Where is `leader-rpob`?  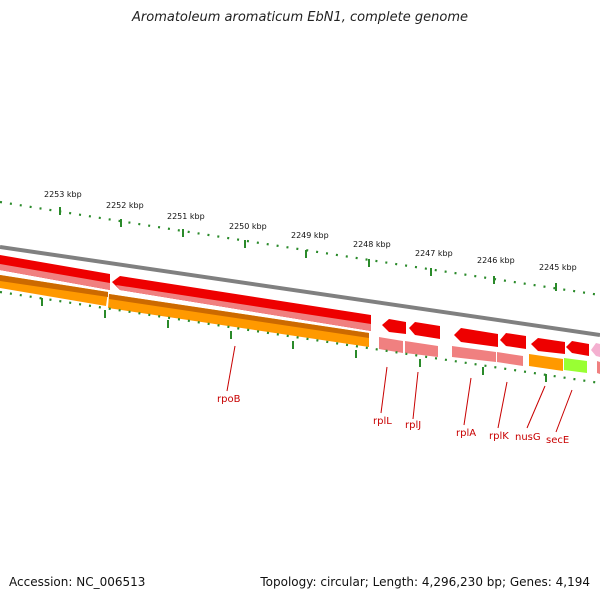
leader-rpob is located at coordinates (231, 368).